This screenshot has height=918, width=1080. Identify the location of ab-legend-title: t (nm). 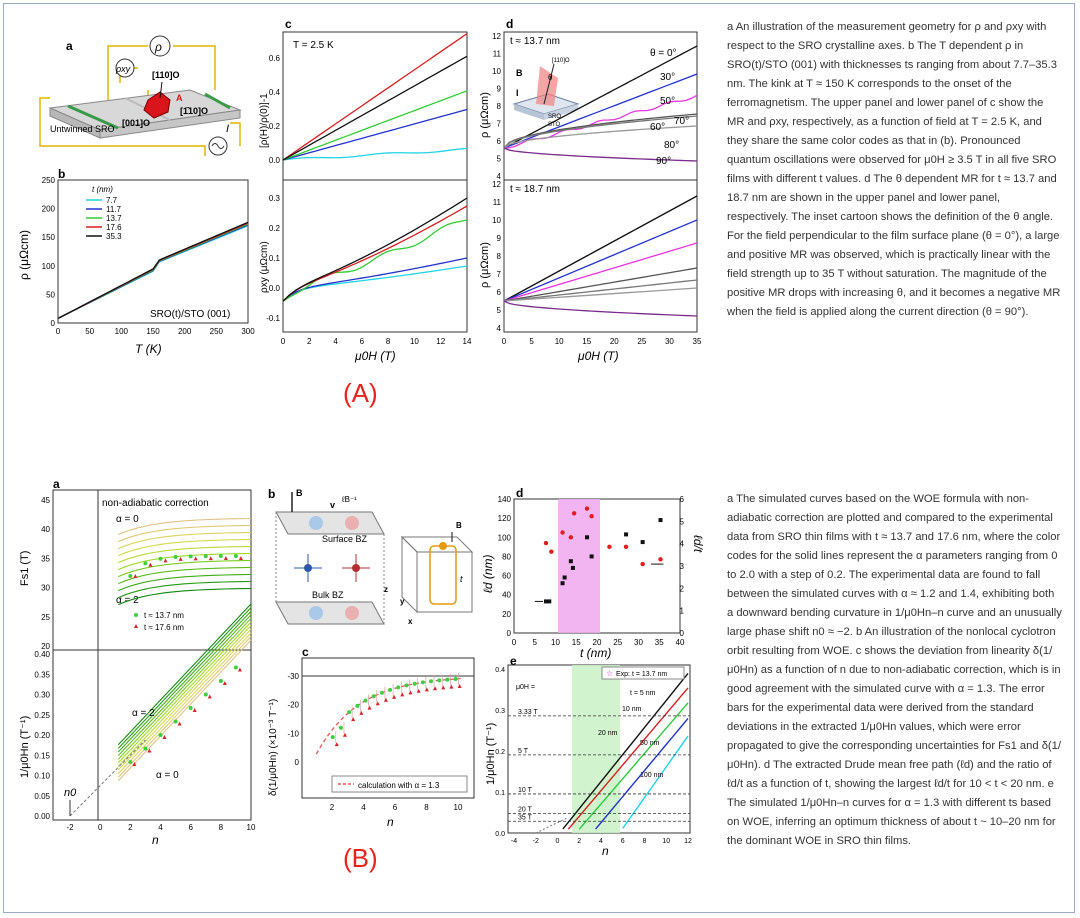
(102, 189).